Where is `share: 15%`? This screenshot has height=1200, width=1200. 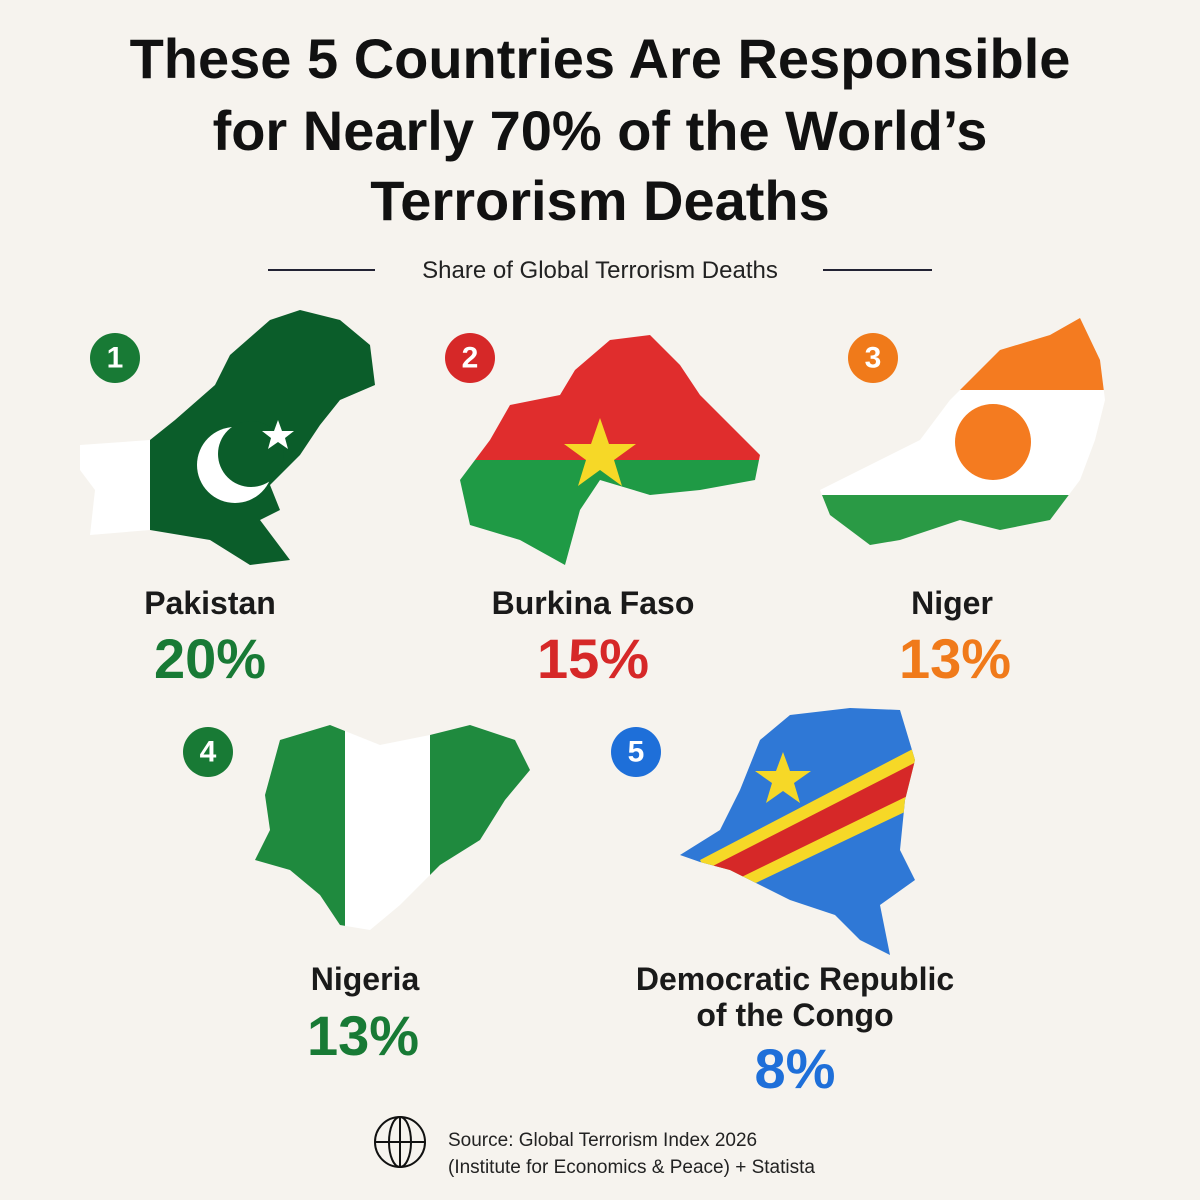
share: 15% is located at coordinates (593, 658).